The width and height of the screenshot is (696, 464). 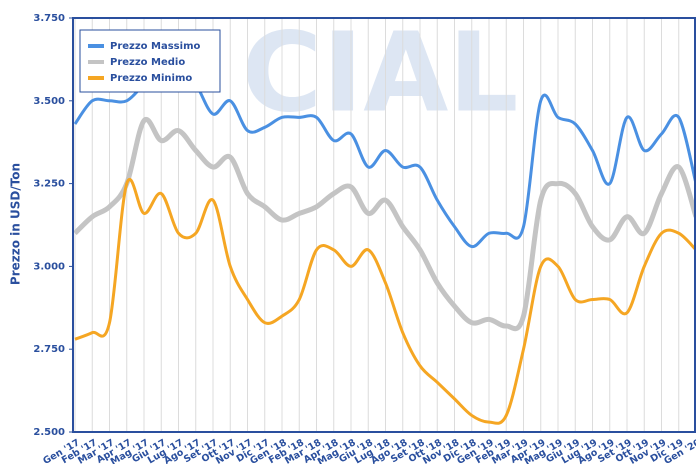 What do you see at coordinates (49, 101) in the screenshot?
I see `y-tick-label: 3.500` at bounding box center [49, 101].